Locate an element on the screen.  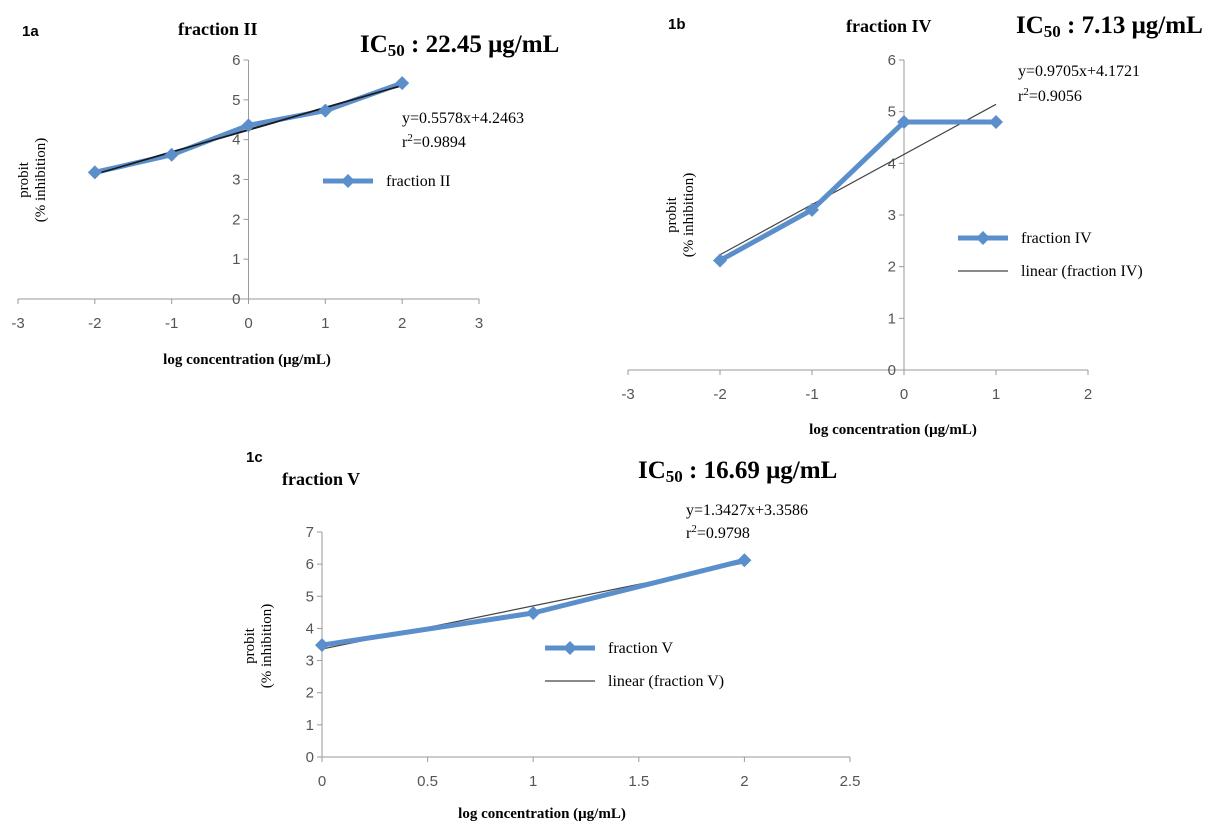
ic50-value: : 7.13 μg/mL is located at coordinates (1132, 25).